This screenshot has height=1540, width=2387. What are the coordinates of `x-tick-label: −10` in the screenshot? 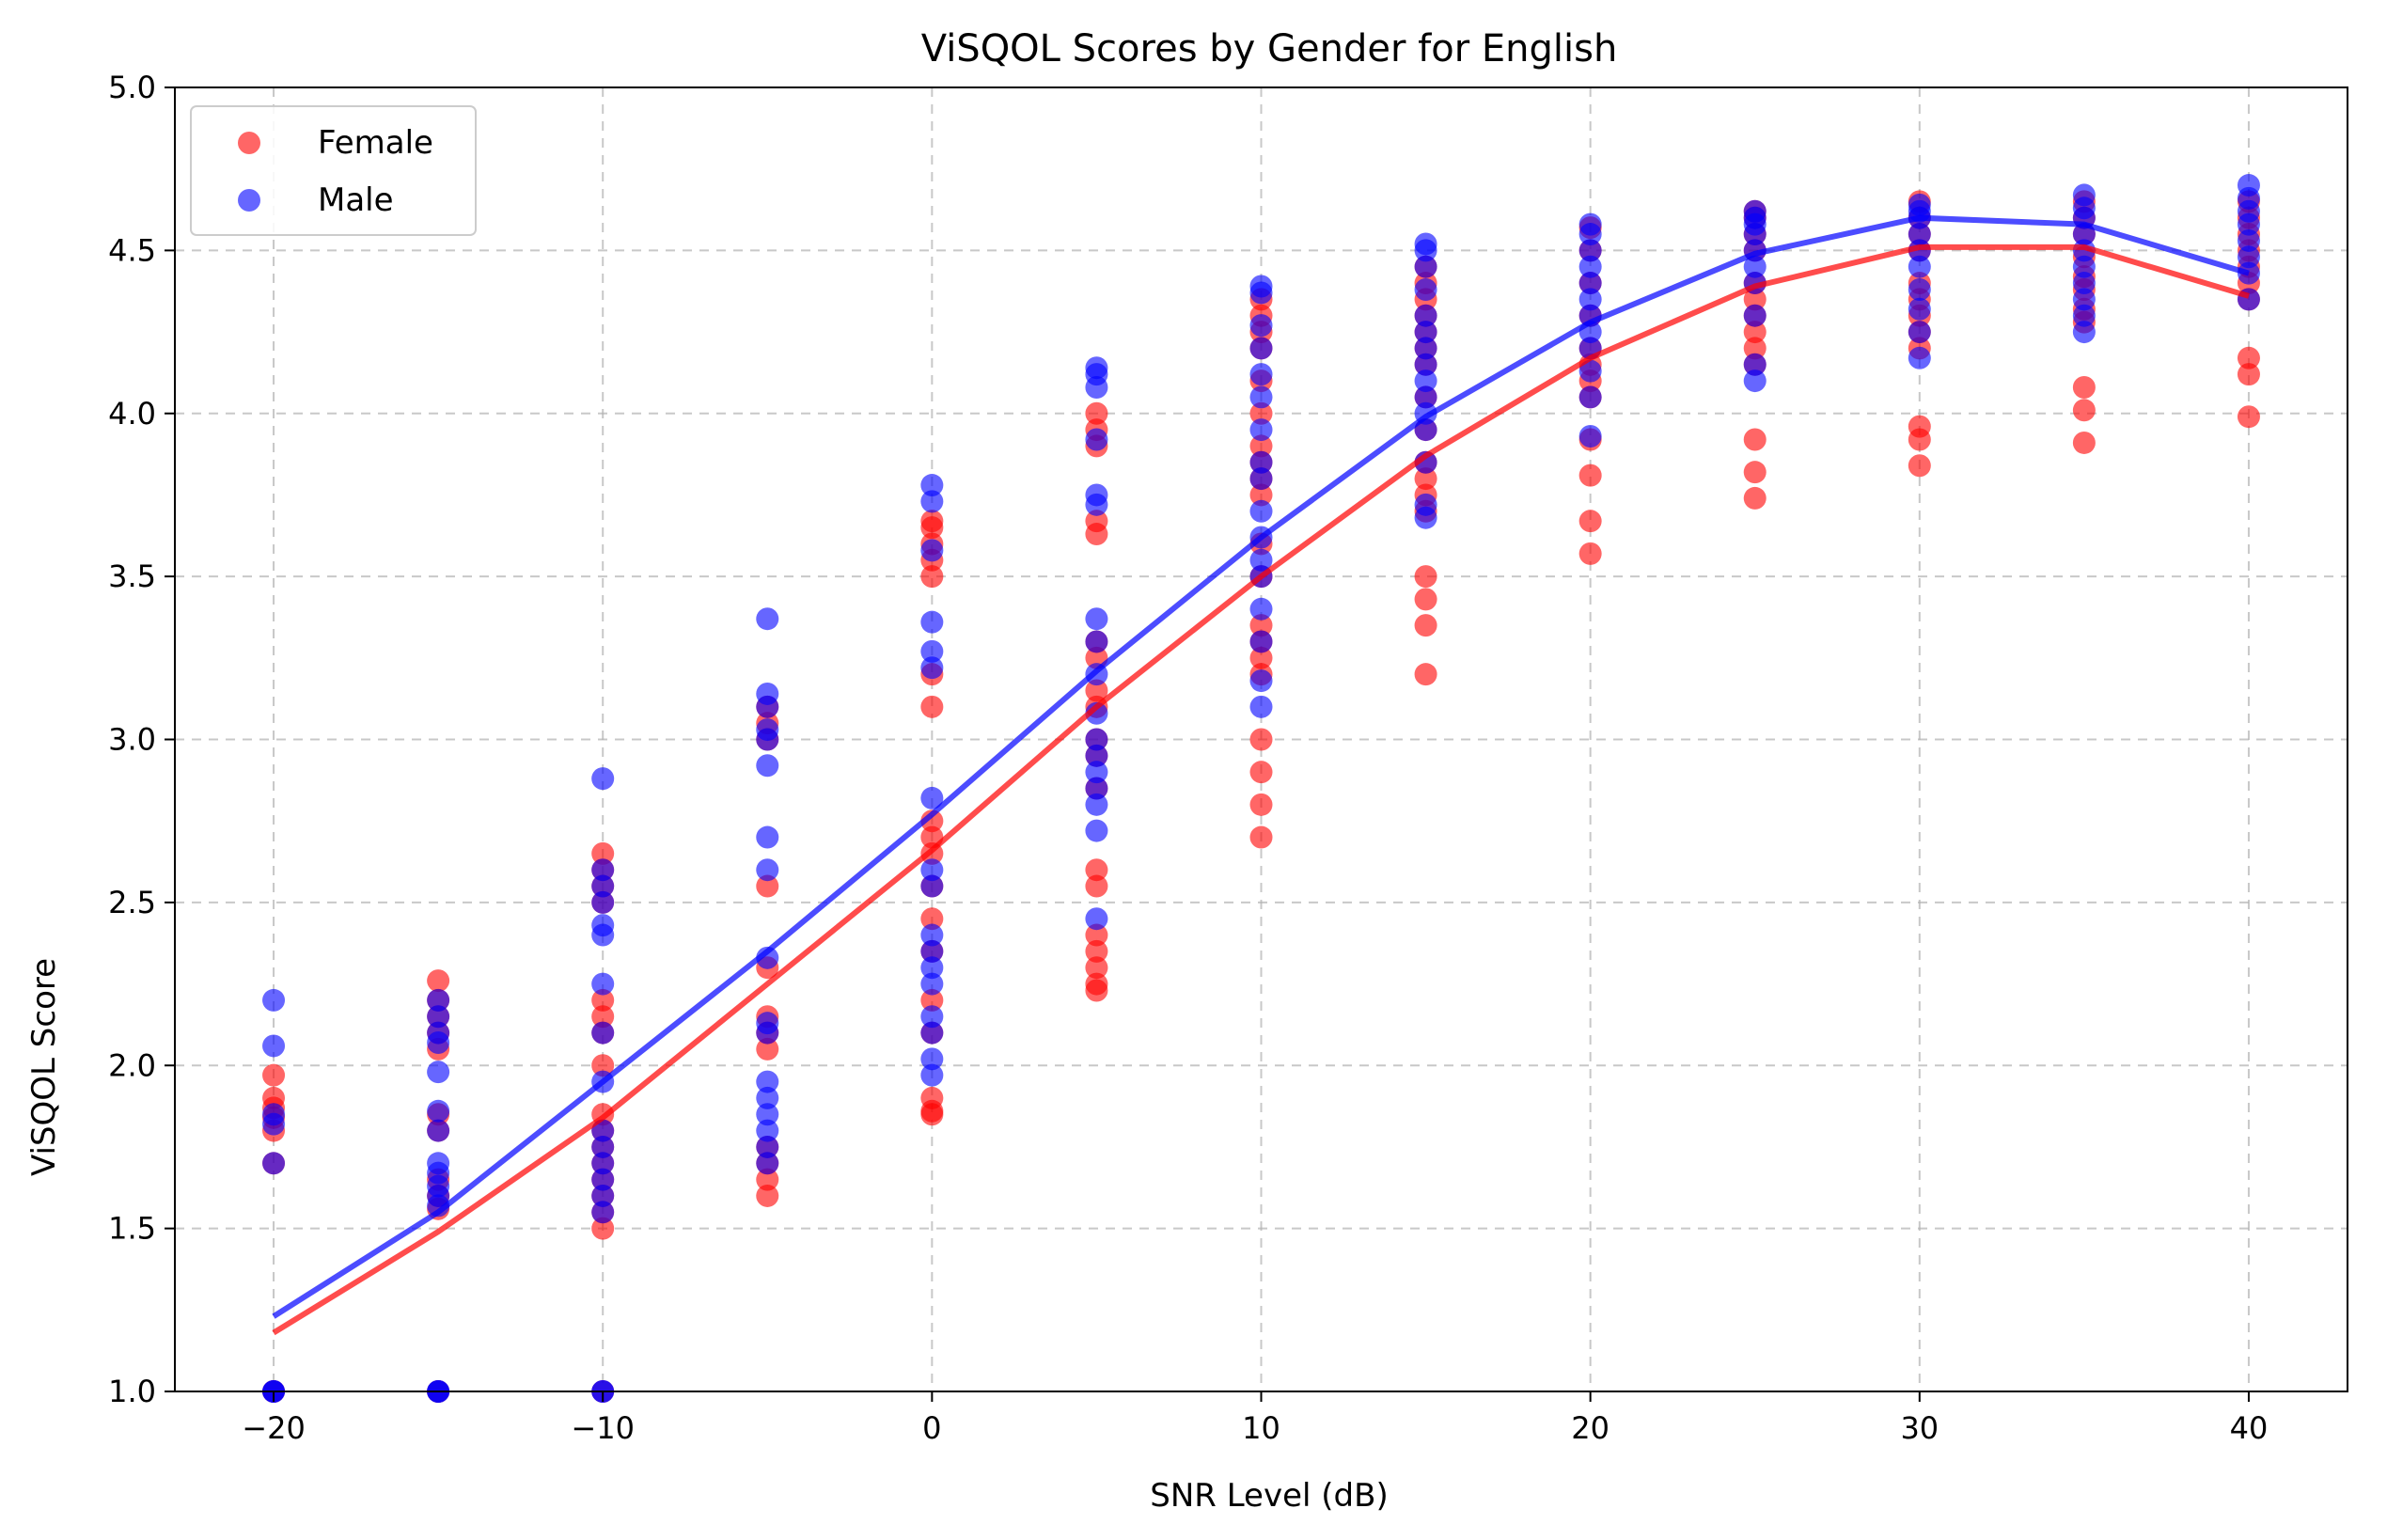 It's located at (603, 1428).